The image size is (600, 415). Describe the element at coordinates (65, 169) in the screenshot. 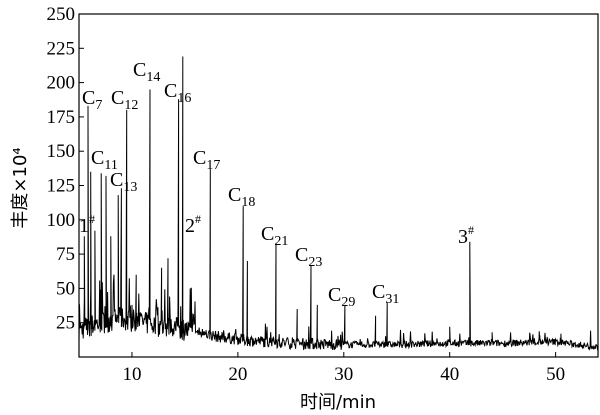

I see `y-axis-ticks: 25 50 75 100 125 150 175 200 225 250` at that location.